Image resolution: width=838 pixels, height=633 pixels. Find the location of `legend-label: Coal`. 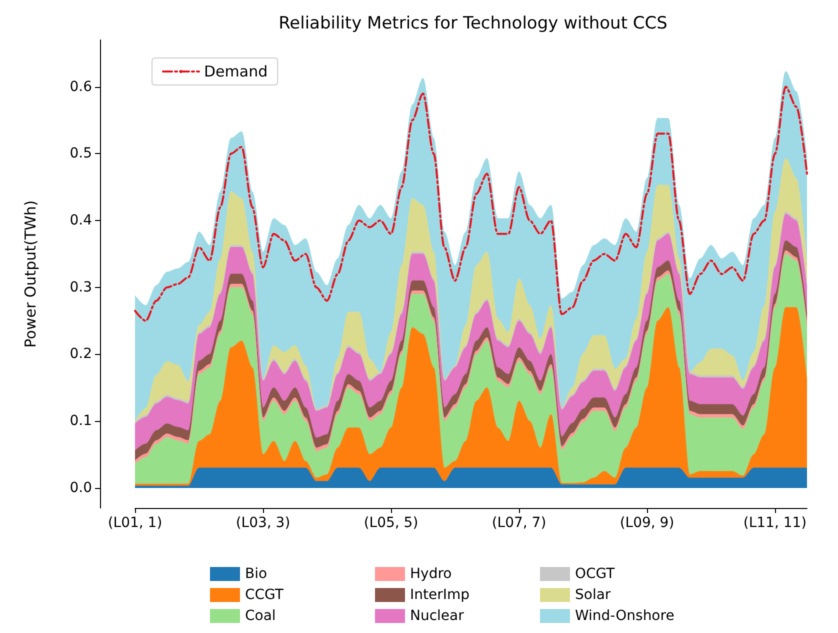

legend-label: Coal is located at coordinates (260, 616).